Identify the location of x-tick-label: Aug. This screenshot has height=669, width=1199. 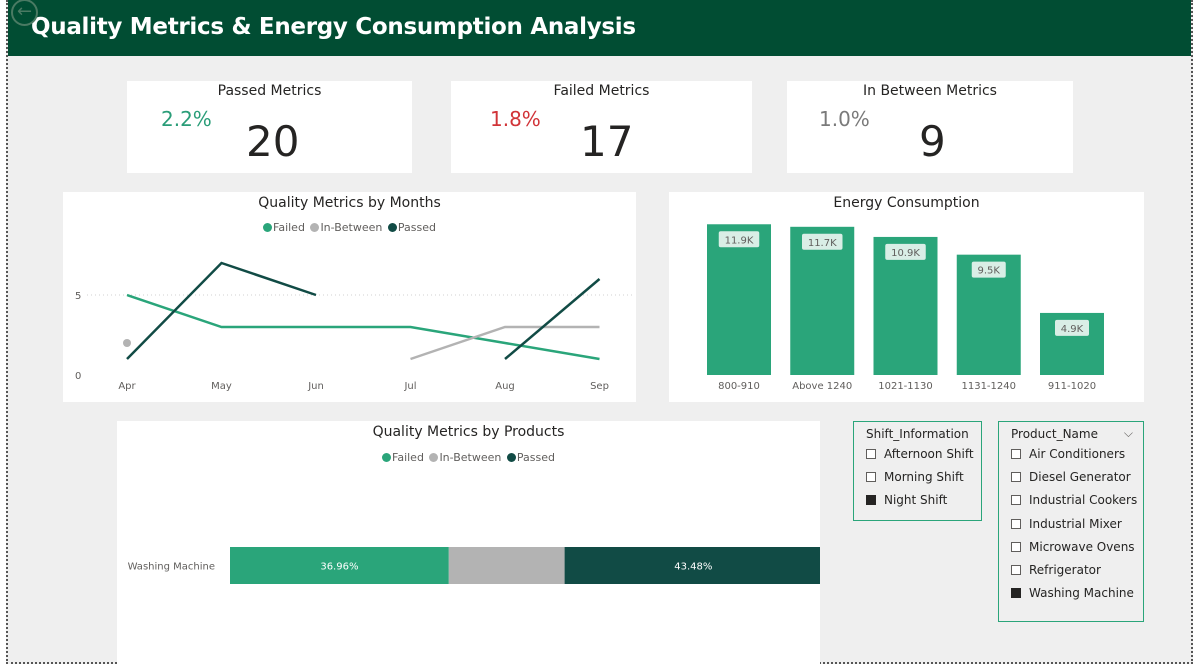
(505, 386).